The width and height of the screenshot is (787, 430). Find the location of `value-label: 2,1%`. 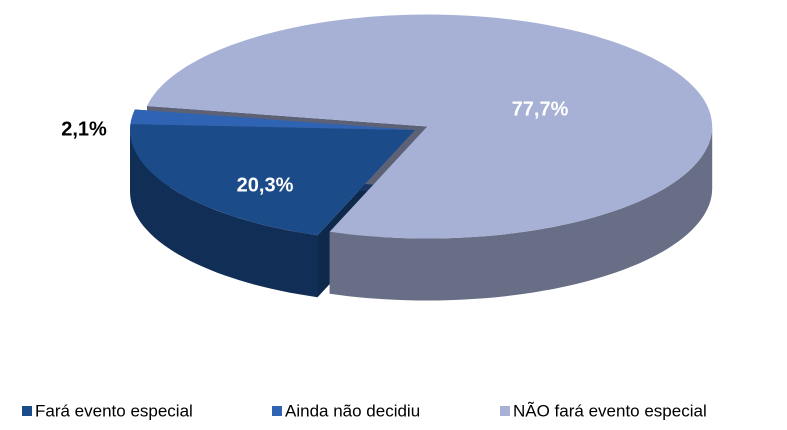

value-label: 2,1% is located at coordinates (84, 129).